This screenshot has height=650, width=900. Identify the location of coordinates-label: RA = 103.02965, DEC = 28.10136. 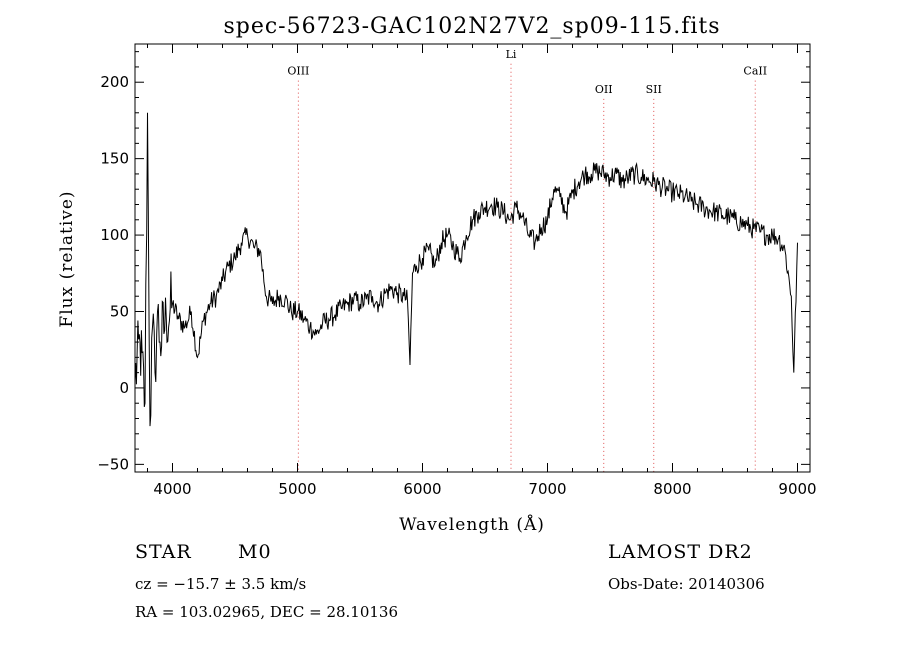
(267, 612).